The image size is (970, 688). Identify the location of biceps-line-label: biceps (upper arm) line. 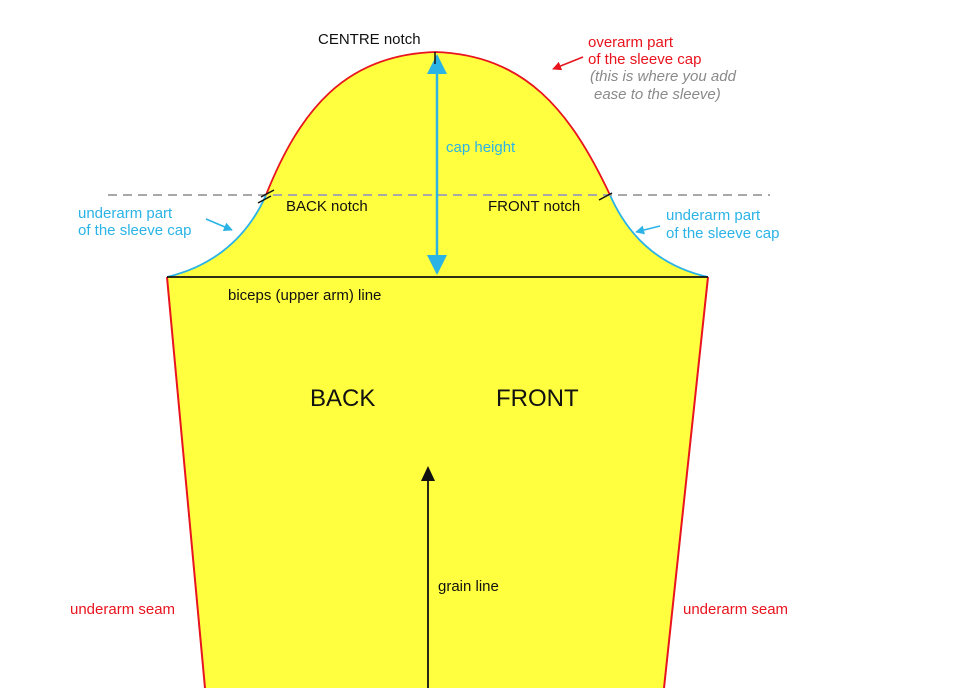
(304, 295).